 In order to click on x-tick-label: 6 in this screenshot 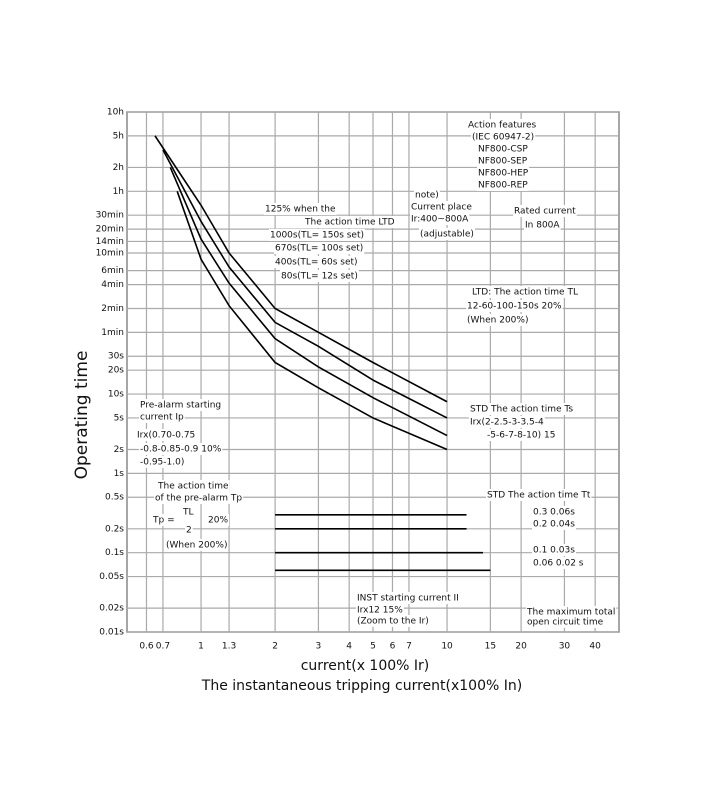, I will do `click(393, 647)`.